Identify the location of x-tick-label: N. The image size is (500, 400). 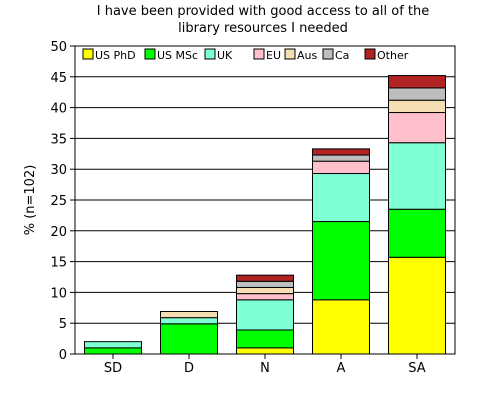
(265, 368).